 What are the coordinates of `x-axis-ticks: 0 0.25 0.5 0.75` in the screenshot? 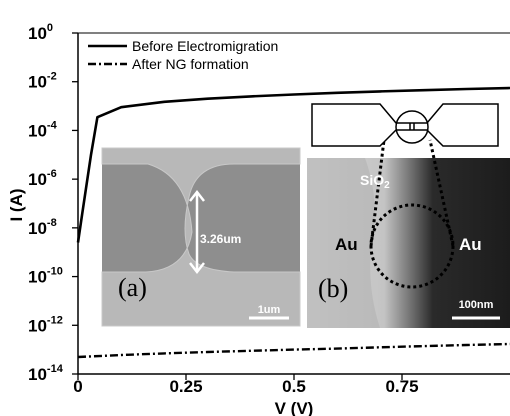 It's located at (246, 385).